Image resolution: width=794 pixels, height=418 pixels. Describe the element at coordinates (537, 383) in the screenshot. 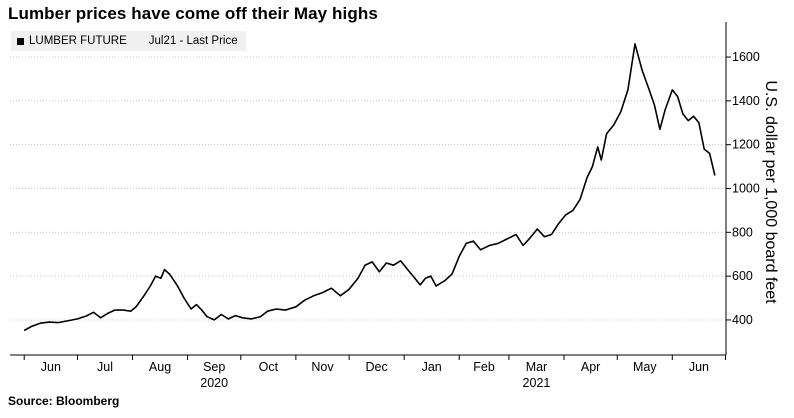

I see `x-year-label: 2021` at that location.